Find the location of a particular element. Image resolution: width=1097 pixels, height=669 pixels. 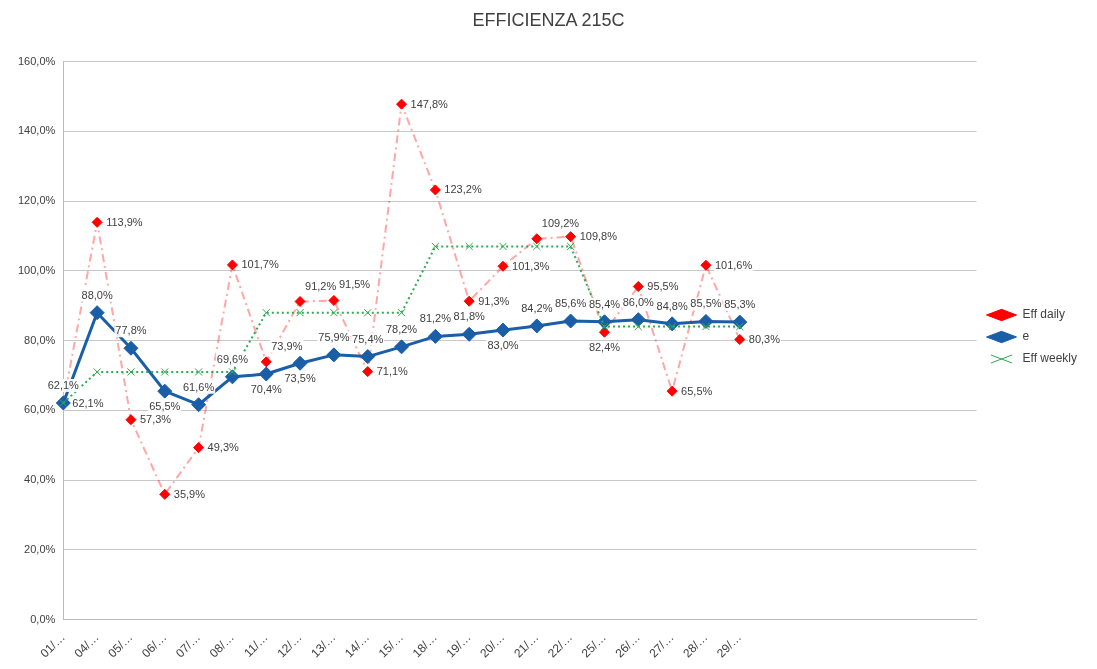

legend-label: e is located at coordinates (1026, 336).